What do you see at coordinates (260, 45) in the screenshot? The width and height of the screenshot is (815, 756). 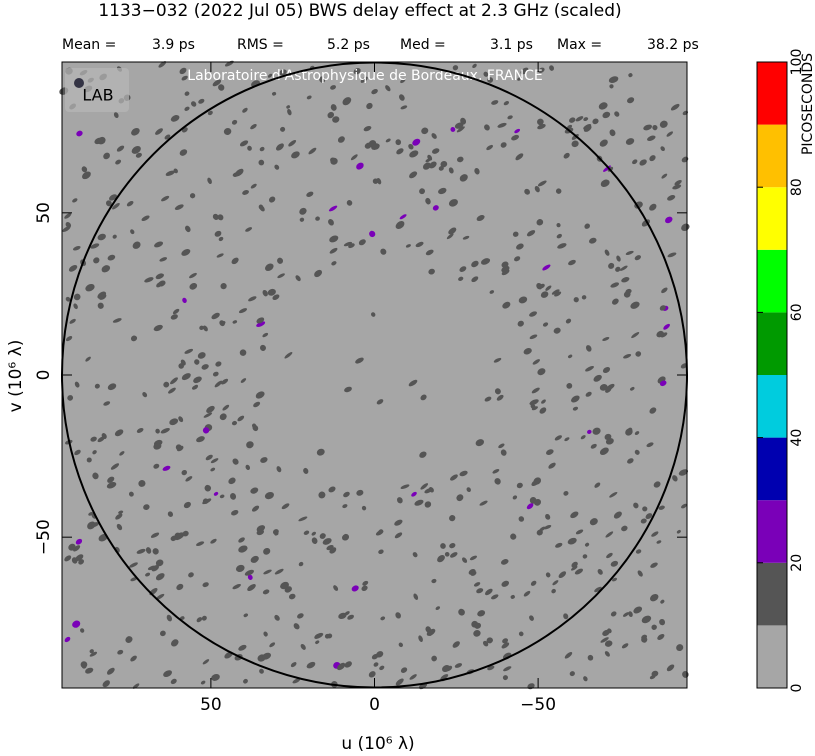 I see `stat-label: RMS =` at bounding box center [260, 45].